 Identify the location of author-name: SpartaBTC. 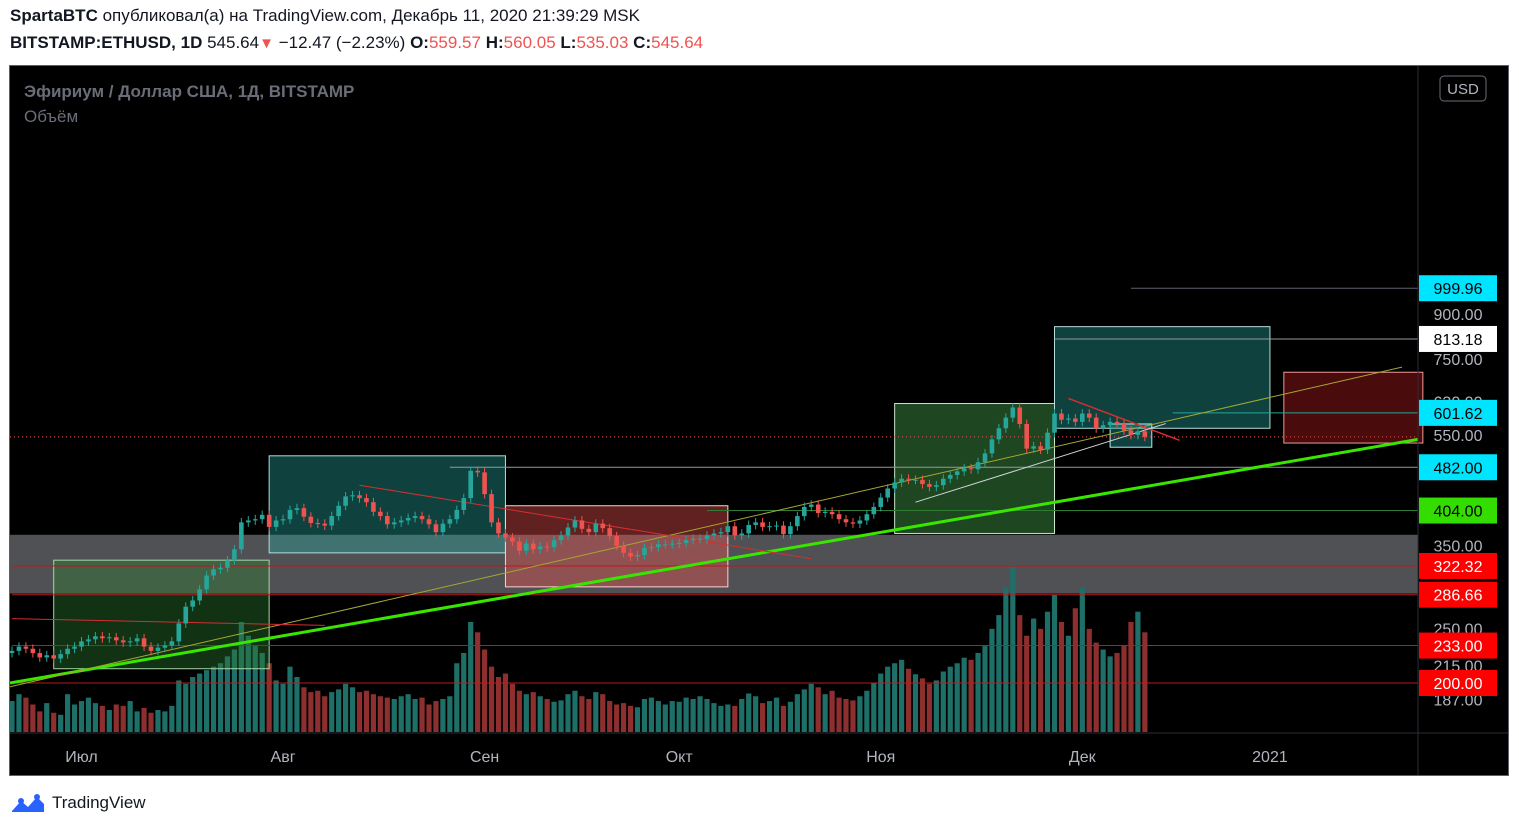
(54, 15).